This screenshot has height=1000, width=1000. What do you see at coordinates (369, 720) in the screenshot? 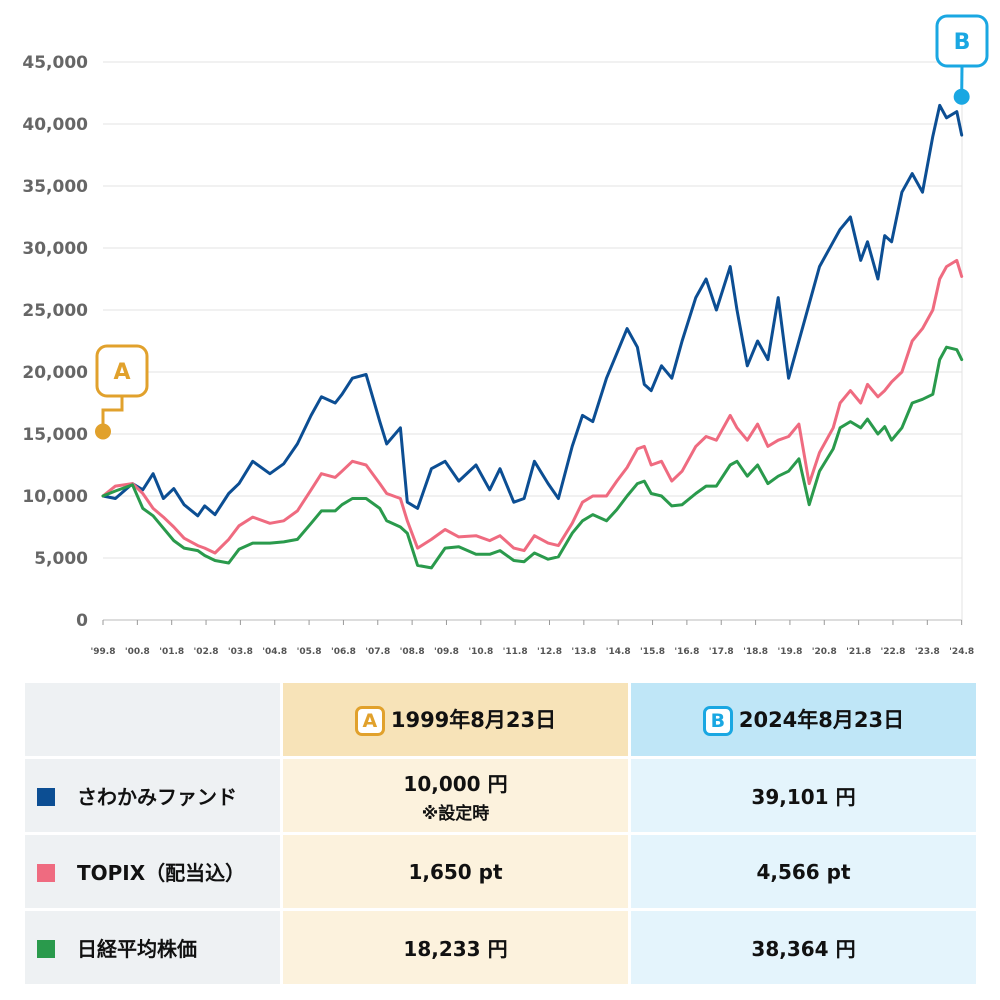
I see `badge-a: A` at bounding box center [369, 720].